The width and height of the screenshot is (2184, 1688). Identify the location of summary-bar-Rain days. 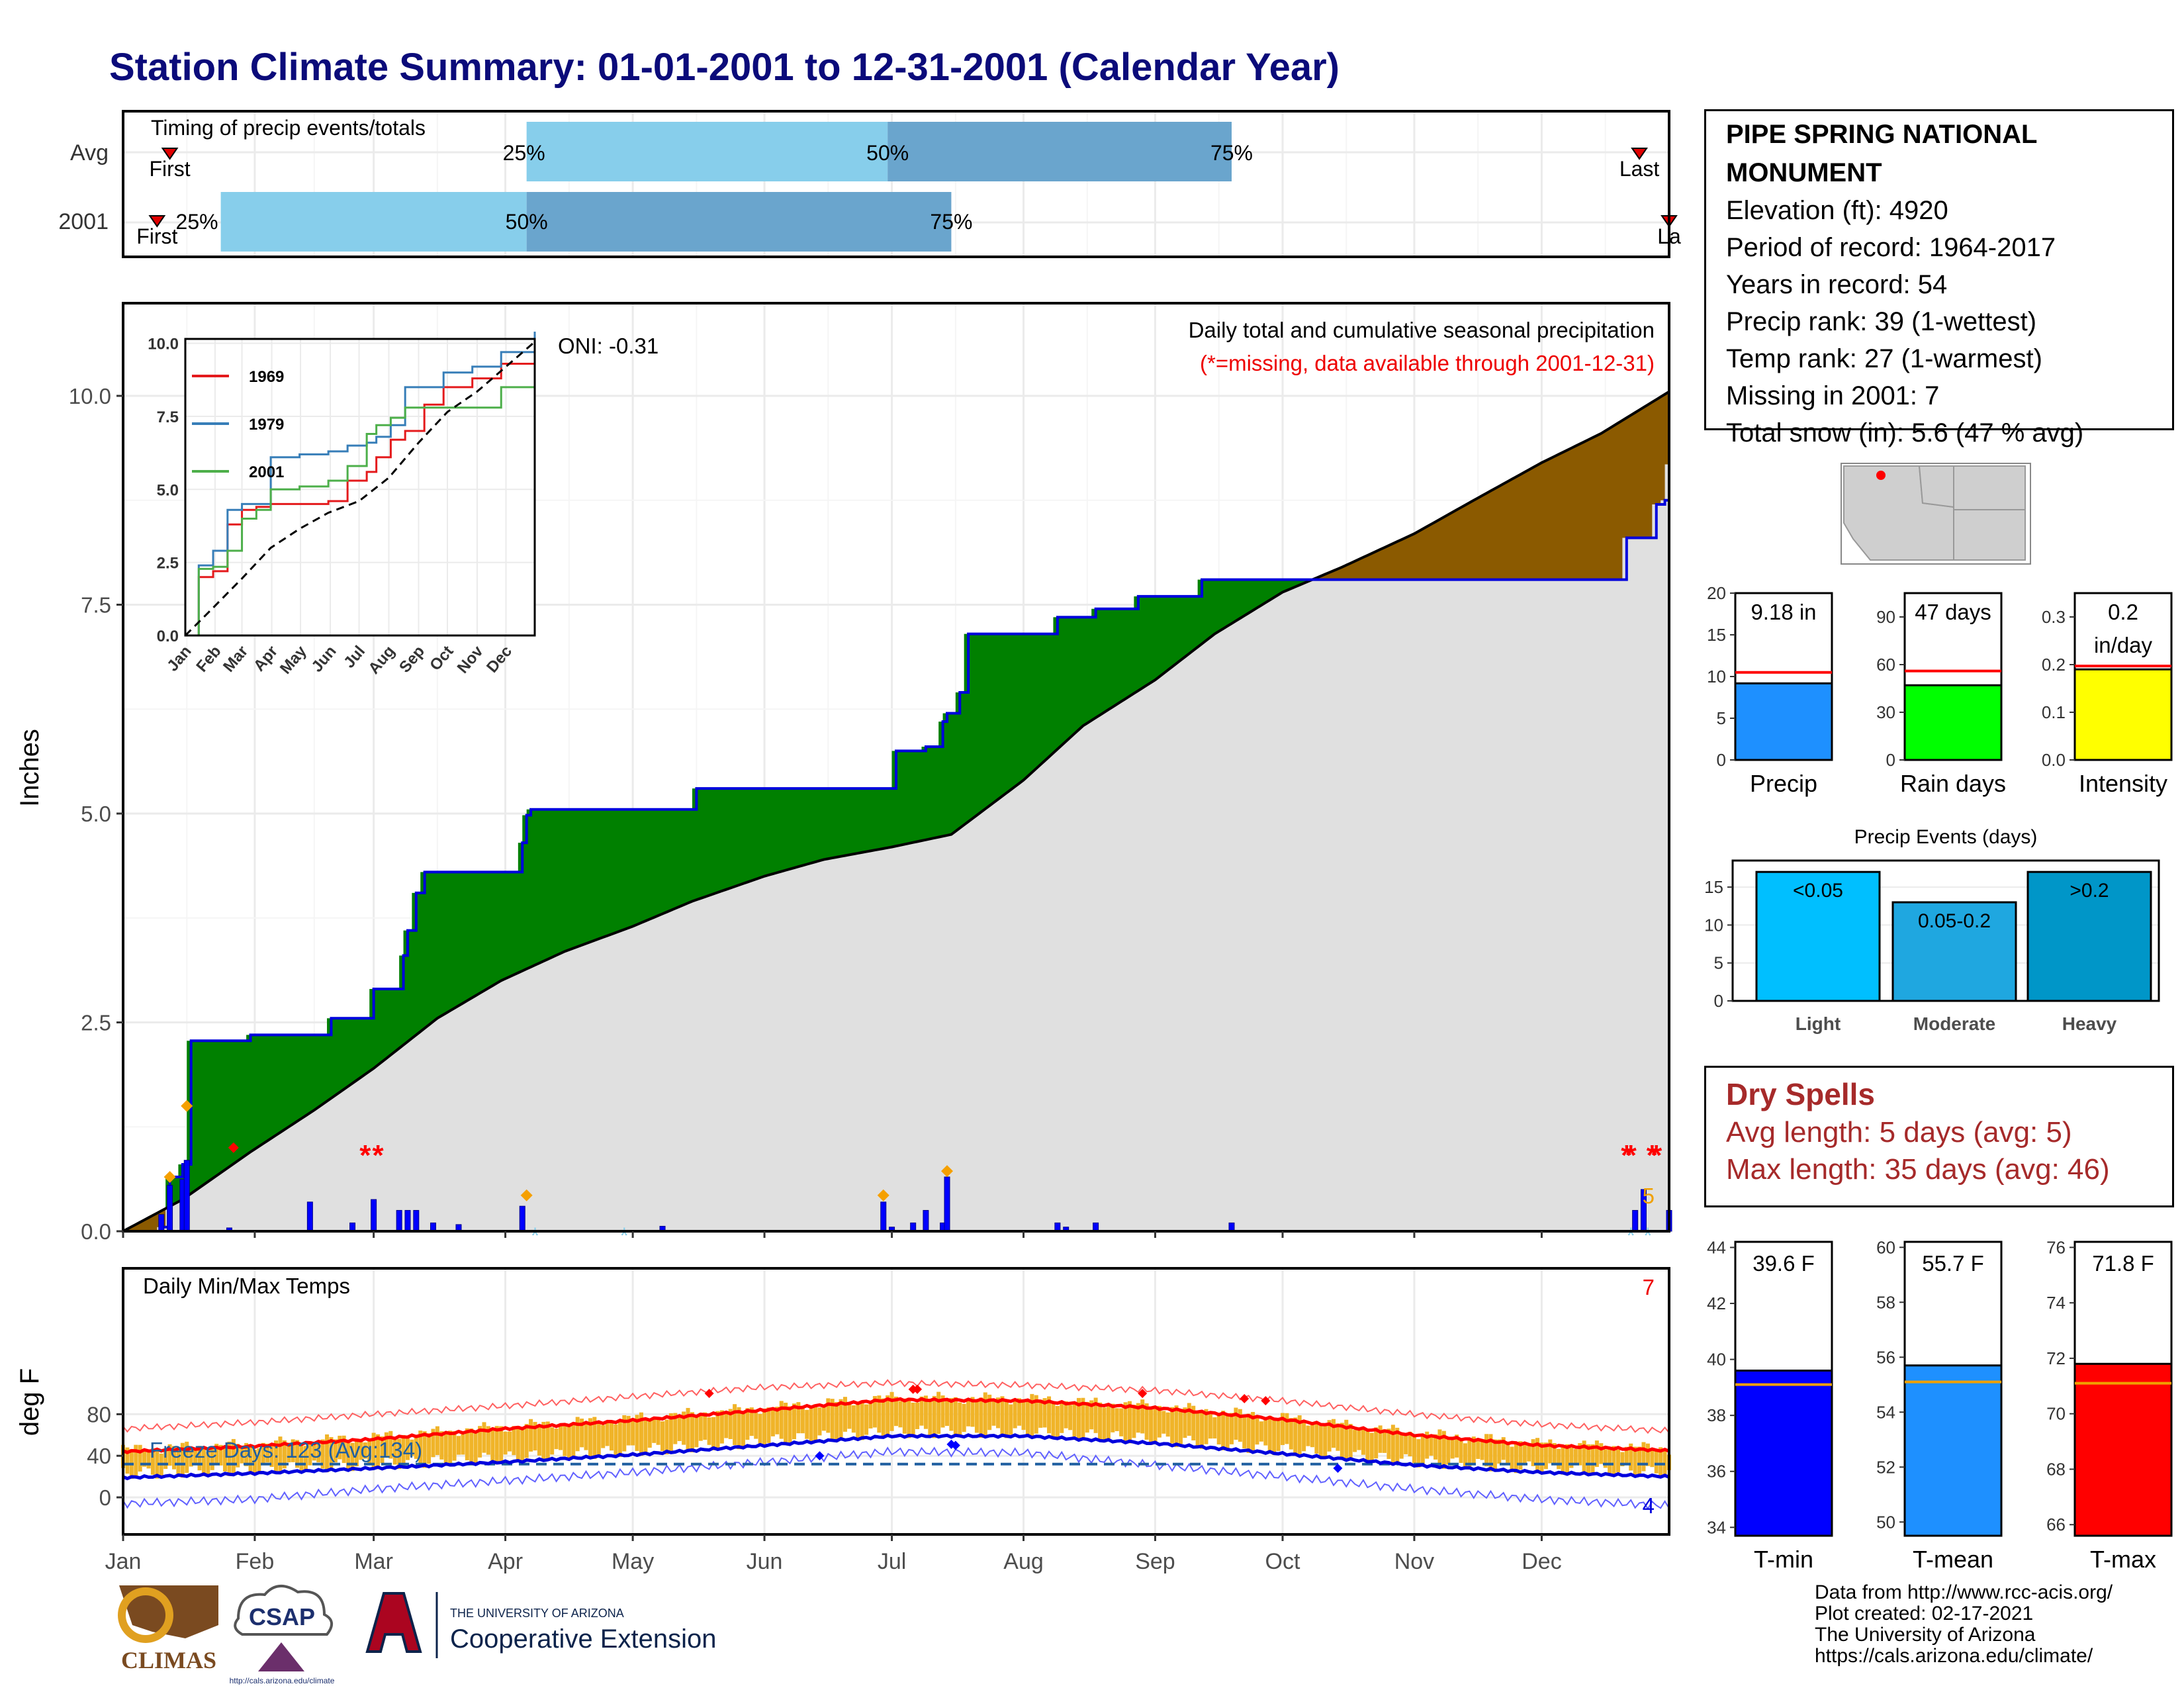
(1953, 722).